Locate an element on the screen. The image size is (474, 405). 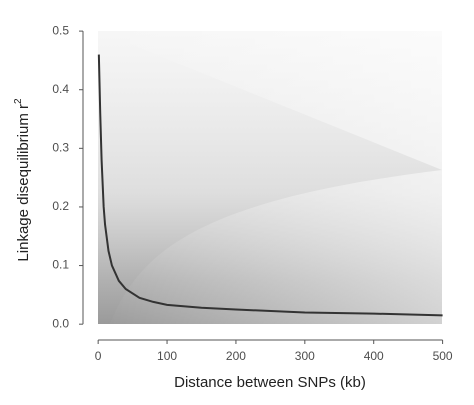
y-tick-label: 0.3 is located at coordinates (60, 148).